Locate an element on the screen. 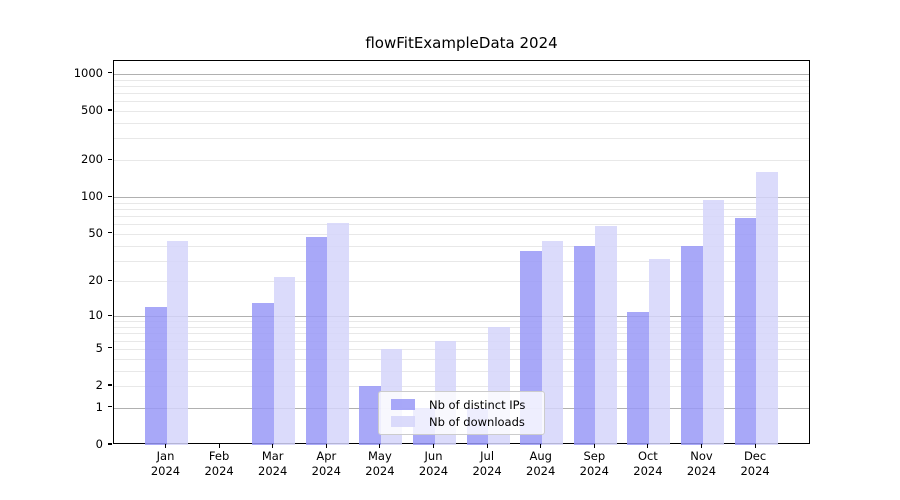  y-tick-label: 100 is located at coordinates (92, 196).